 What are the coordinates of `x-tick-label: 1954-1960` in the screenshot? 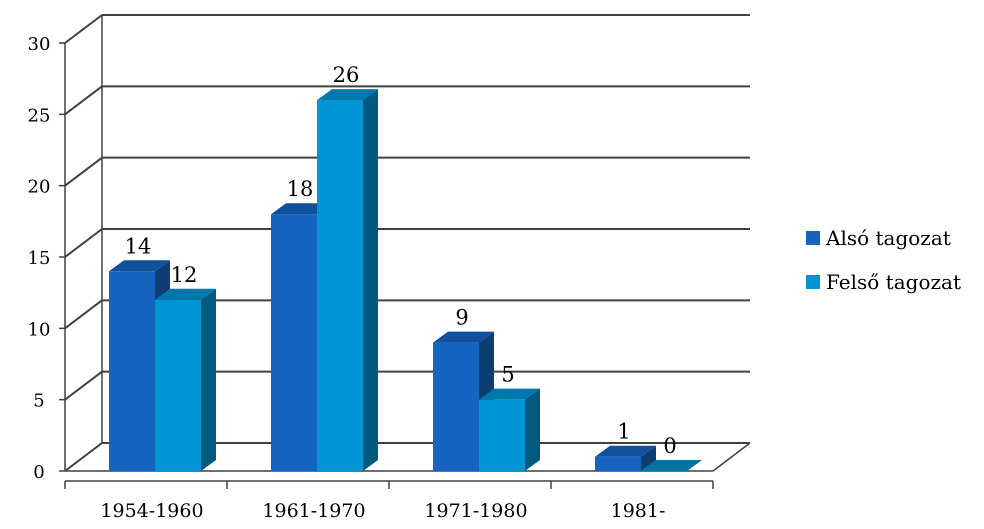 It's located at (151, 511).